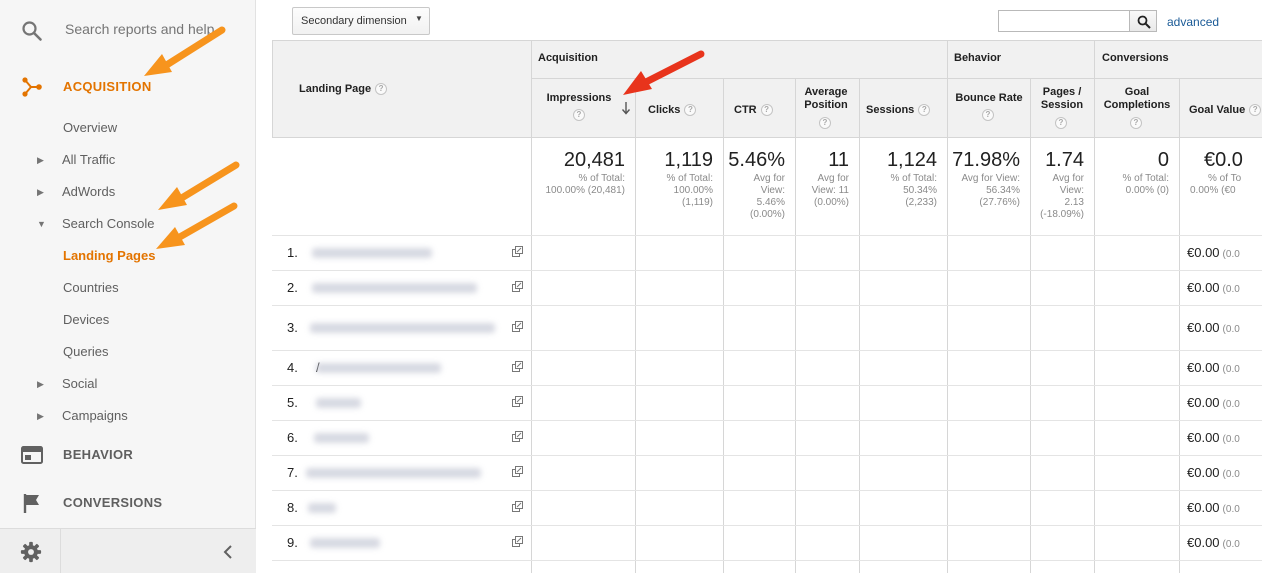 The width and height of the screenshot is (1262, 573). I want to click on sidebar-footer, so click(128, 550).